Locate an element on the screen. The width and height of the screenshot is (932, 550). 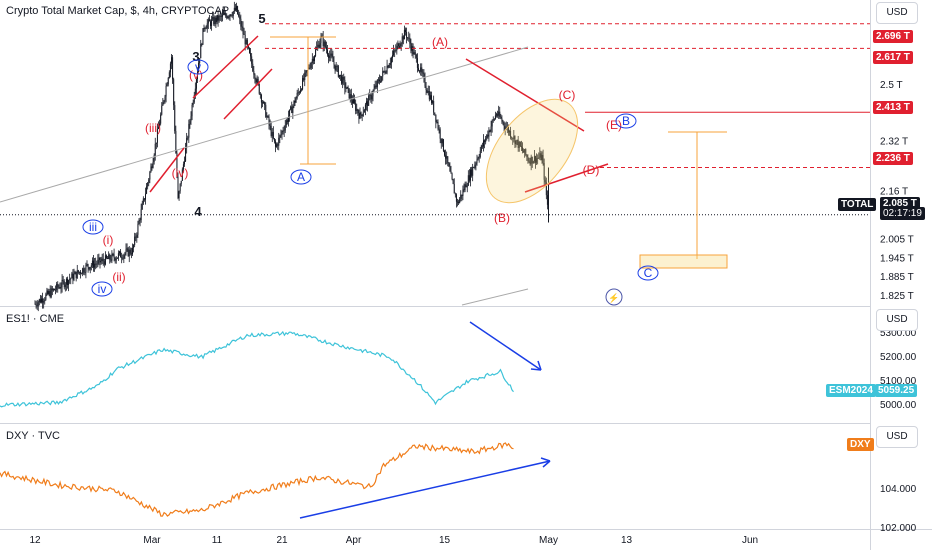
dxy-y-tick-label: 102.000 is located at coordinates (898, 528).